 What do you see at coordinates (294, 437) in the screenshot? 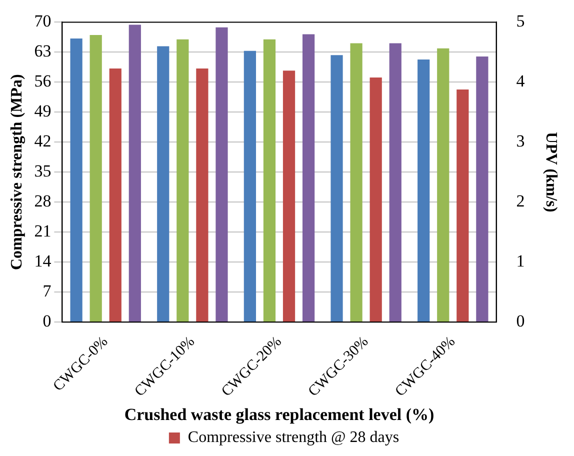
I see `legend-label: Compressive strength @ 28 days` at bounding box center [294, 437].